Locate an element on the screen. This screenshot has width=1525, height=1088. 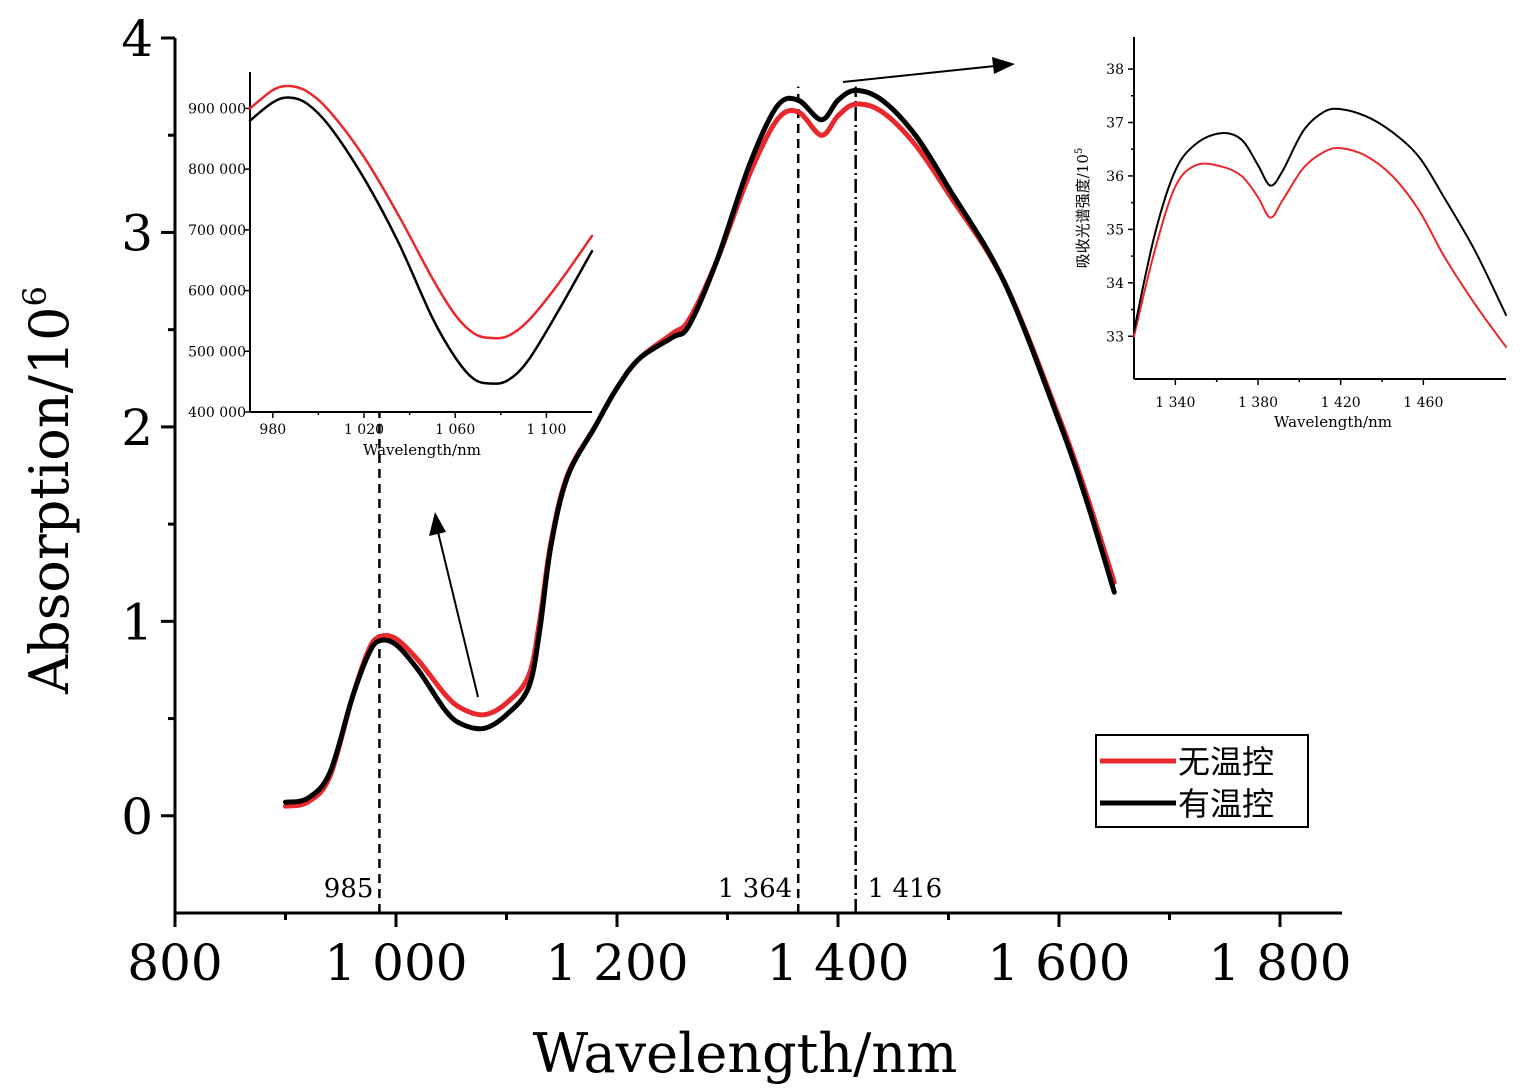
y-tick-label: 34 is located at coordinates (1115, 284).